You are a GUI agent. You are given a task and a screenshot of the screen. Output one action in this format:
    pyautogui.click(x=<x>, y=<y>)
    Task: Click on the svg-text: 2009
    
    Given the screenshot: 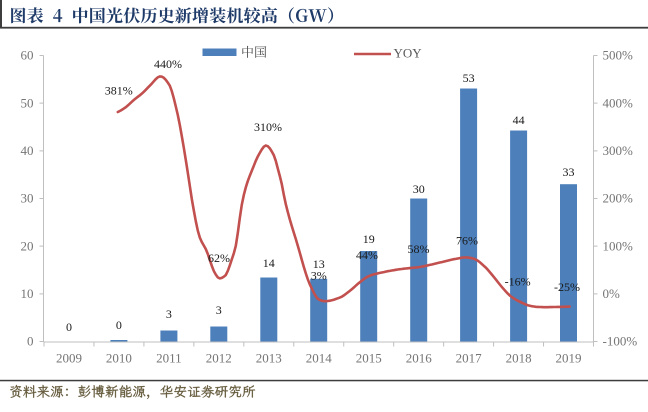 What is the action you would take?
    pyautogui.click(x=69, y=358)
    